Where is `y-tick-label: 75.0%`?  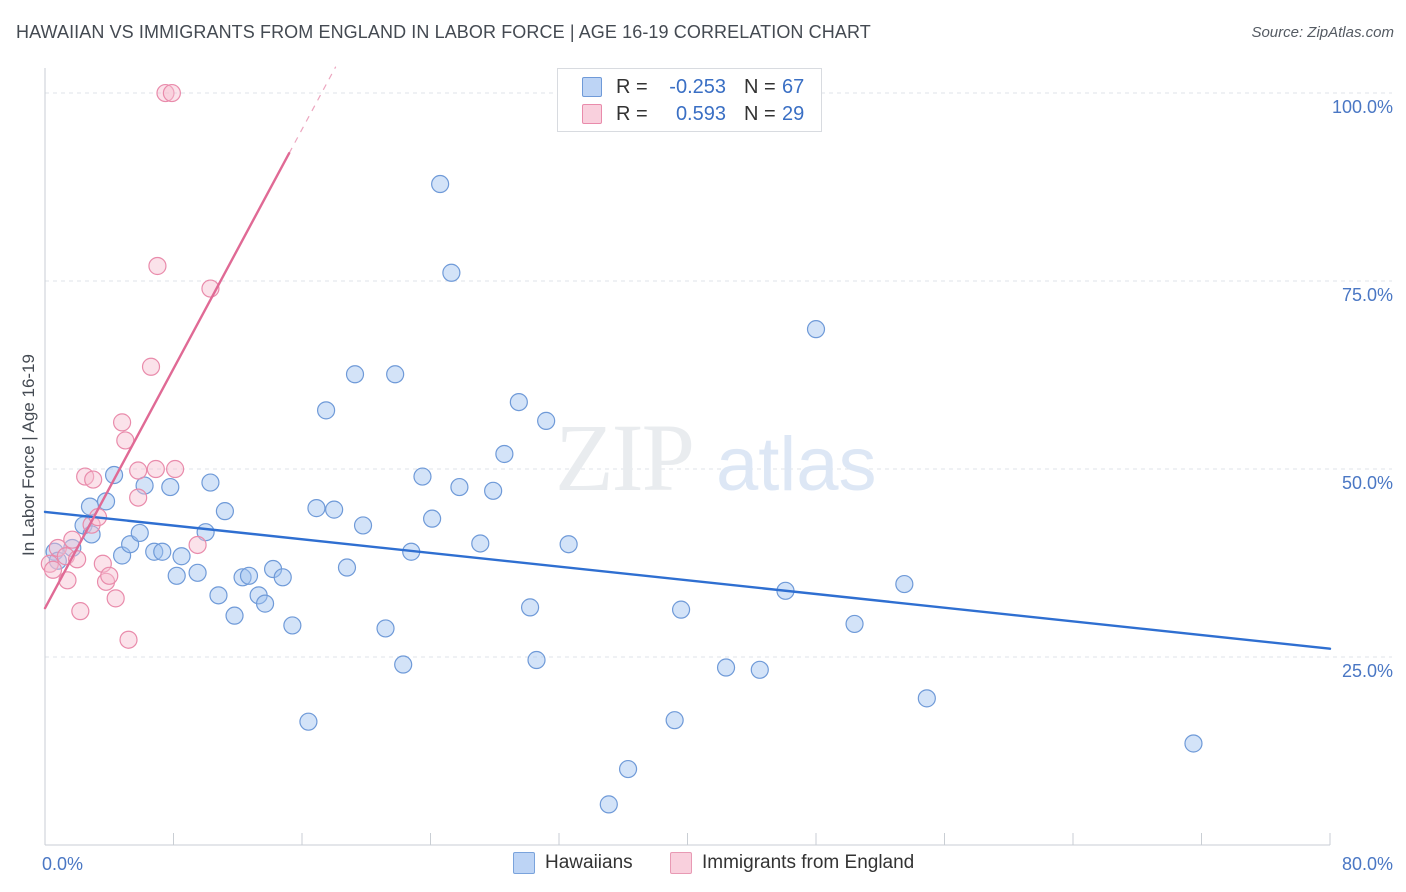 y-tick-label: 75.0% is located at coordinates (1367, 295).